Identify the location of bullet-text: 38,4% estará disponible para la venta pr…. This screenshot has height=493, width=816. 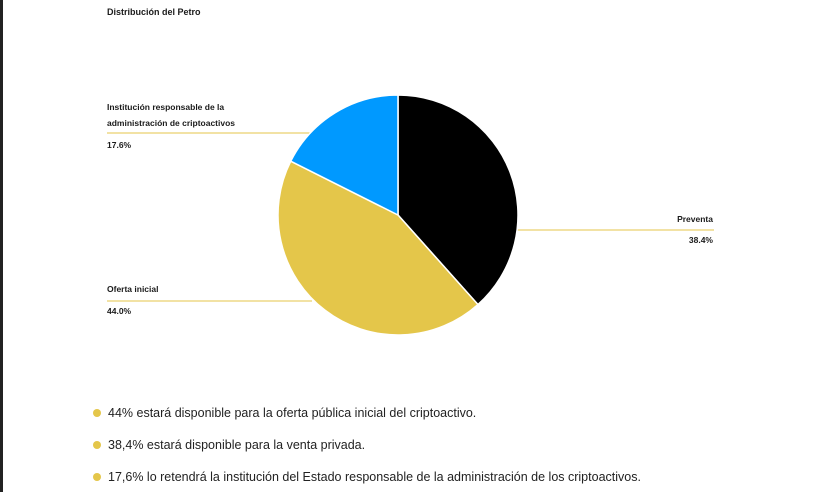
(237, 445).